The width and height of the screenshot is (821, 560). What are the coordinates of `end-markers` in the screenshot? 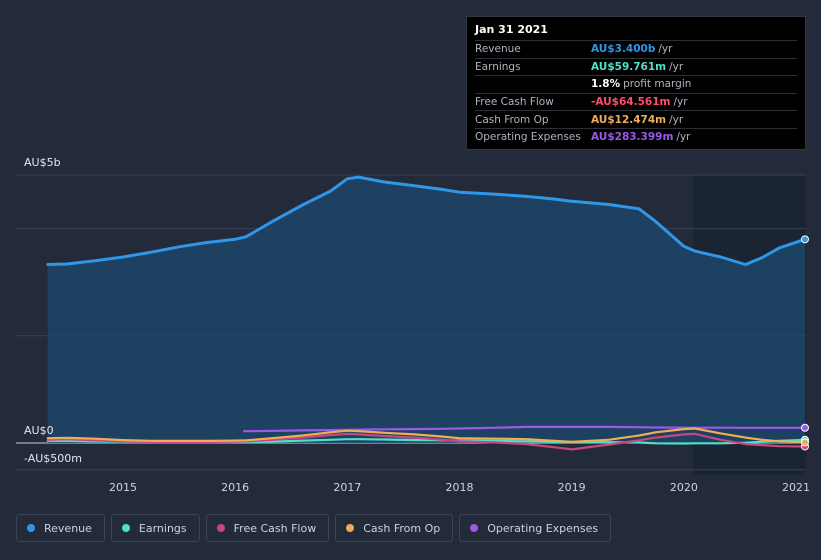 It's located at (804, 343).